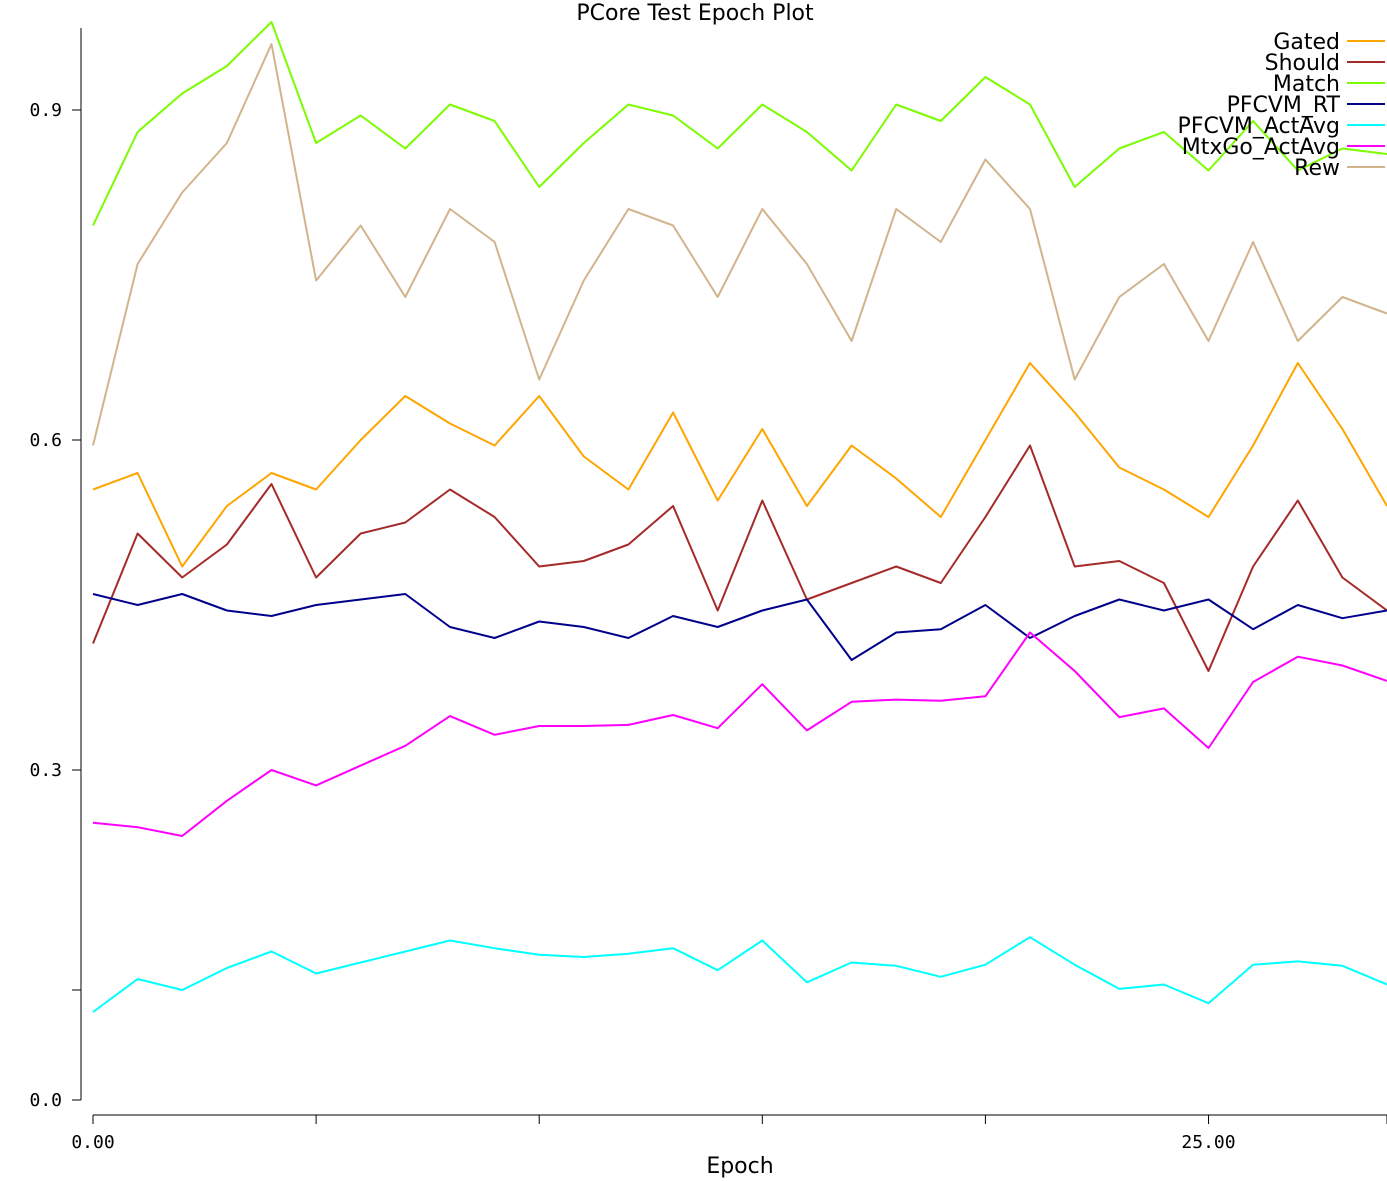 This screenshot has width=1387, height=1181. What do you see at coordinates (729, 1134) in the screenshot?
I see `x-axis-ticks: 0.00 25.00` at bounding box center [729, 1134].